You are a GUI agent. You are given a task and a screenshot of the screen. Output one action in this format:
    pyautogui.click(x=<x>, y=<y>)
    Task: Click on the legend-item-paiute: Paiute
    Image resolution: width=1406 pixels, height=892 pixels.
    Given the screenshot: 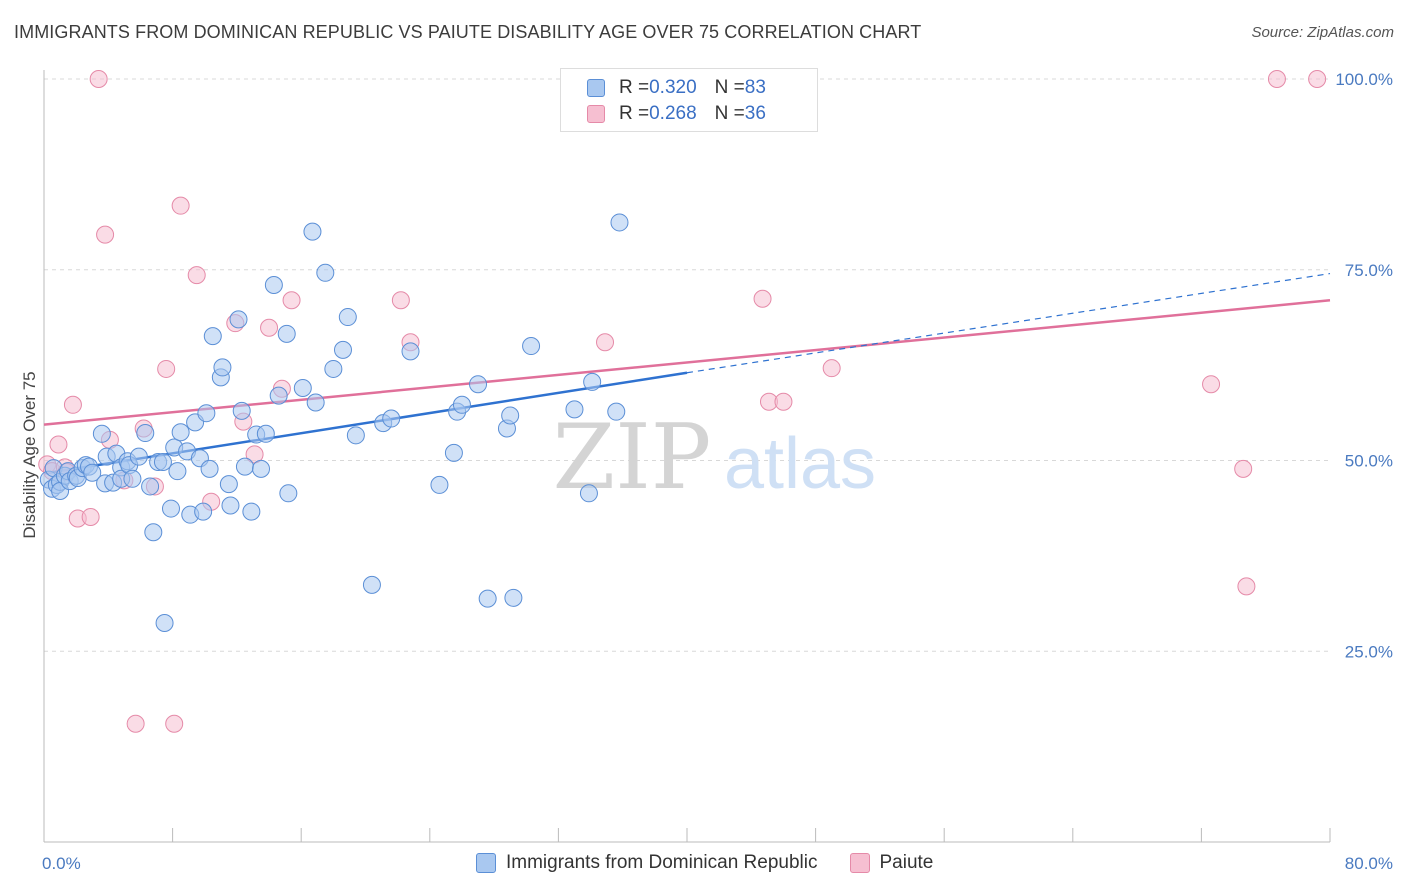 What is the action you would take?
    pyautogui.click(x=891, y=863)
    